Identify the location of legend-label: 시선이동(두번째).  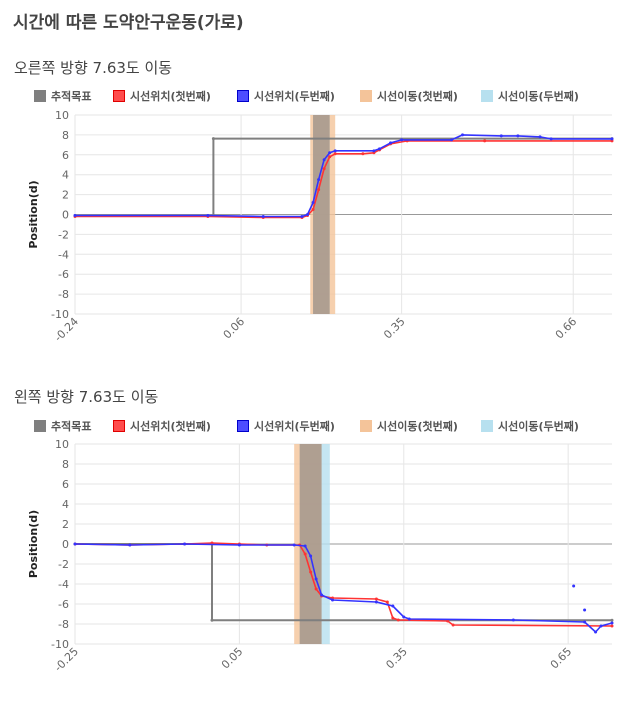
(538, 96).